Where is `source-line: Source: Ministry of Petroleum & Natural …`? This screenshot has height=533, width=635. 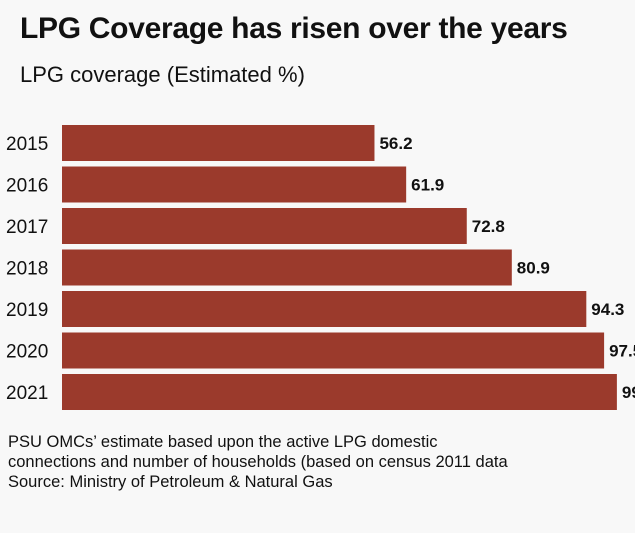
source-line: Source: Ministry of Petroleum & Natural … is located at coordinates (170, 482).